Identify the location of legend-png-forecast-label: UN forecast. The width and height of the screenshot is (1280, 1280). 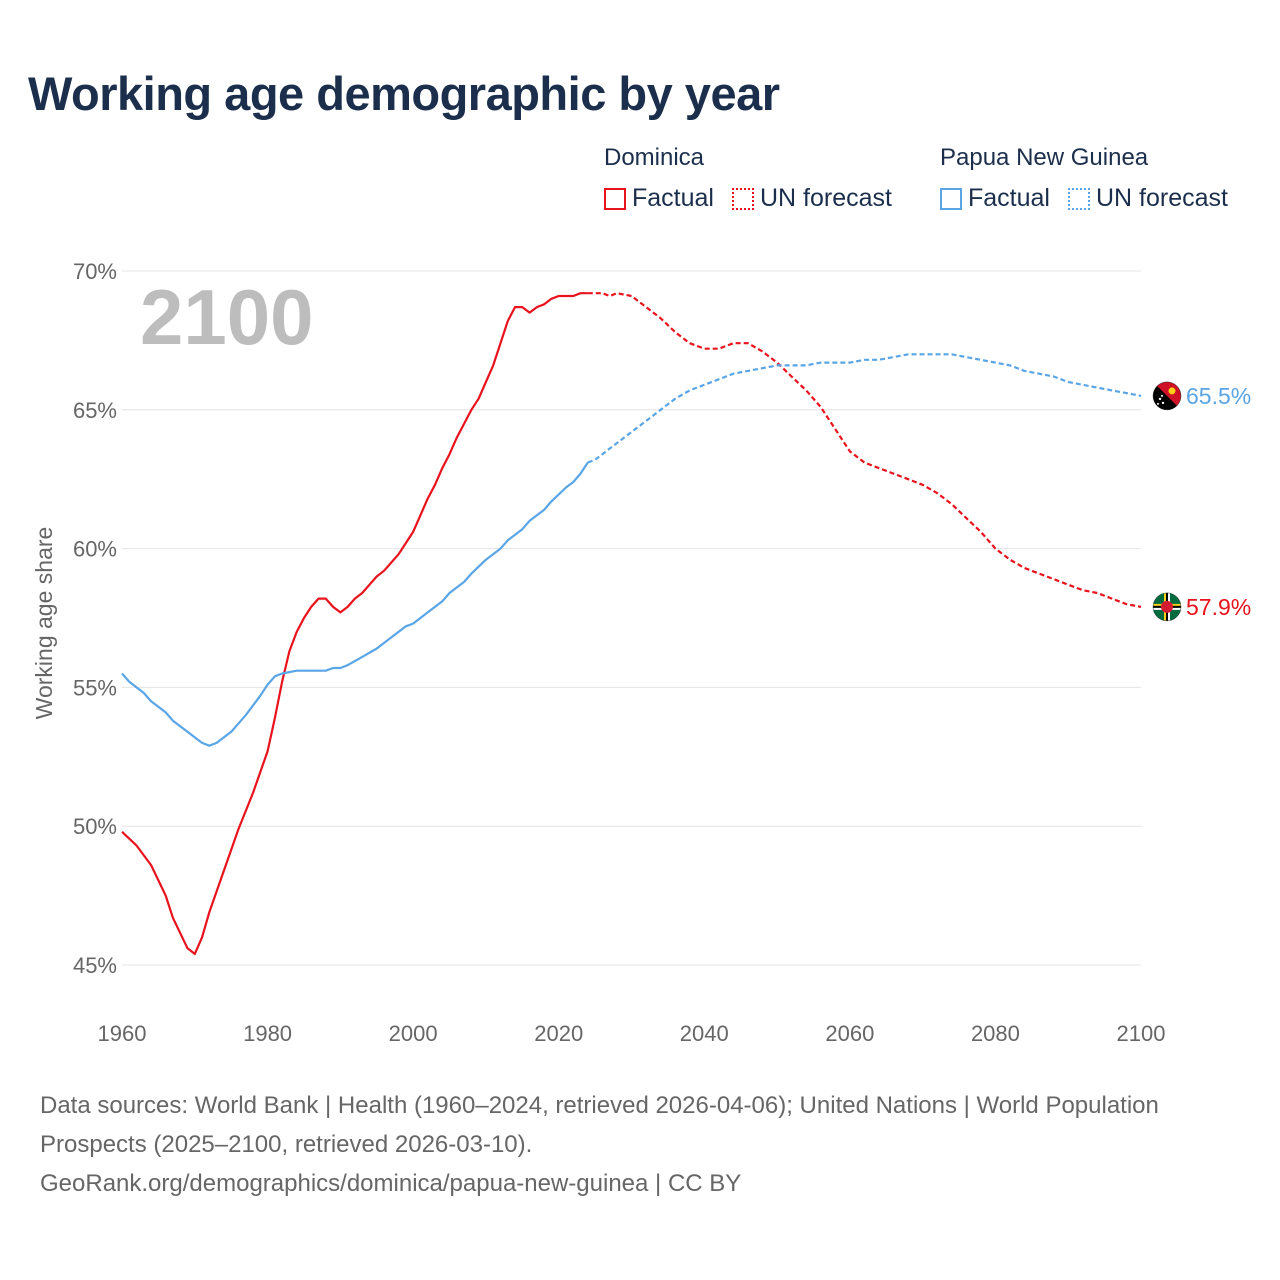
(1161, 198).